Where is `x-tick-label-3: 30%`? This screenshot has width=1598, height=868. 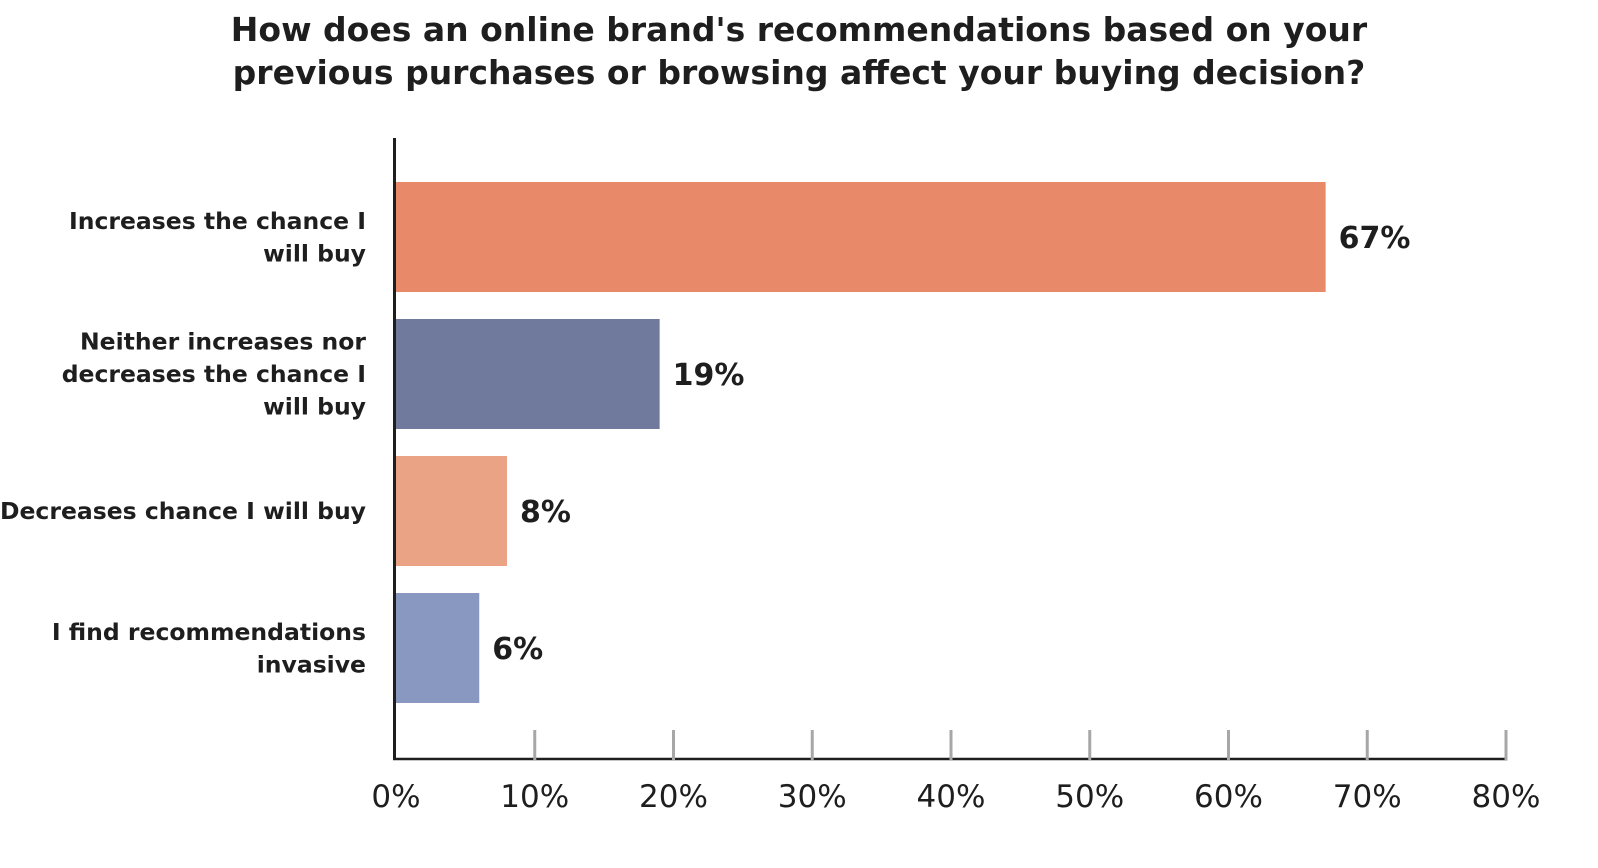
x-tick-label-3: 30% is located at coordinates (812, 797).